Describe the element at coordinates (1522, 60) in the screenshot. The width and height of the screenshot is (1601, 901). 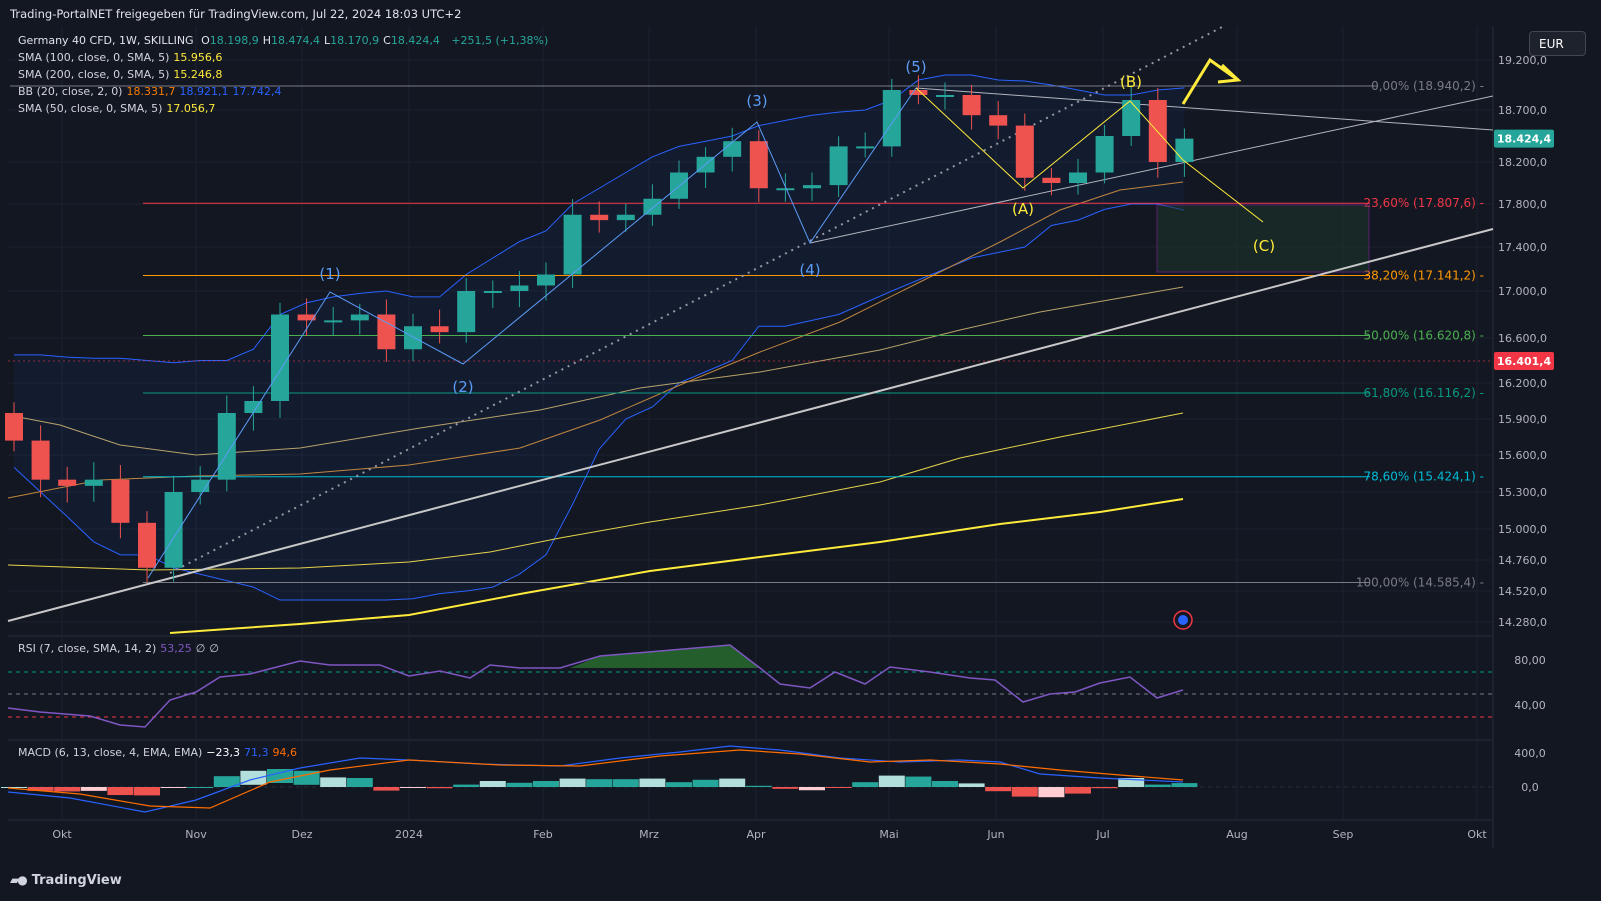
I see `price-axis-label: 19.200,0` at that location.